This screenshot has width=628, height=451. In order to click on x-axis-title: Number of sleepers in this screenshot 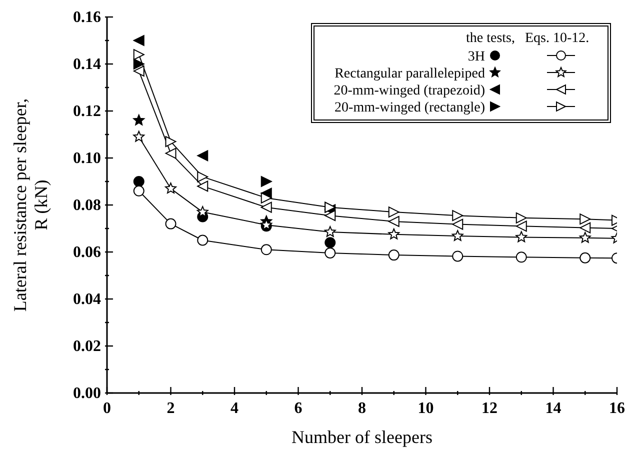, I will do `click(362, 437)`.